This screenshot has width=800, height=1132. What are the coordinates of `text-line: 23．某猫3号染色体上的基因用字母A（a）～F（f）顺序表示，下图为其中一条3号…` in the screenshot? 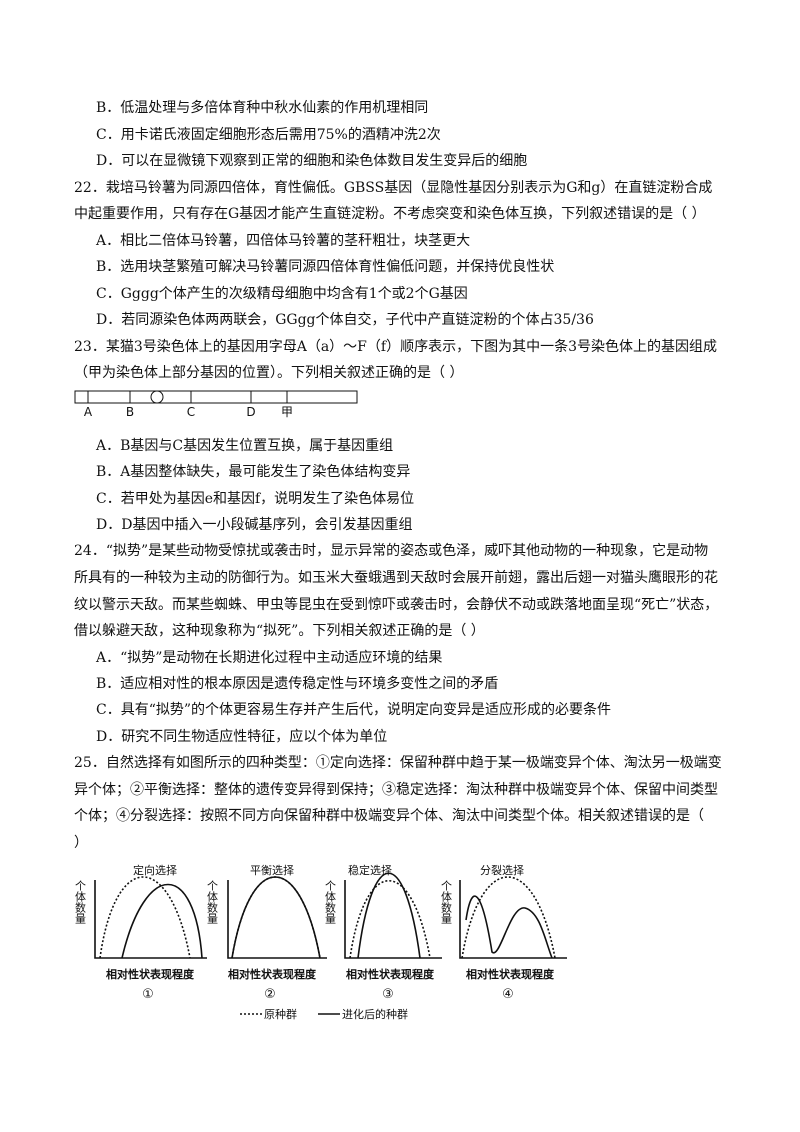 It's located at (395, 347).